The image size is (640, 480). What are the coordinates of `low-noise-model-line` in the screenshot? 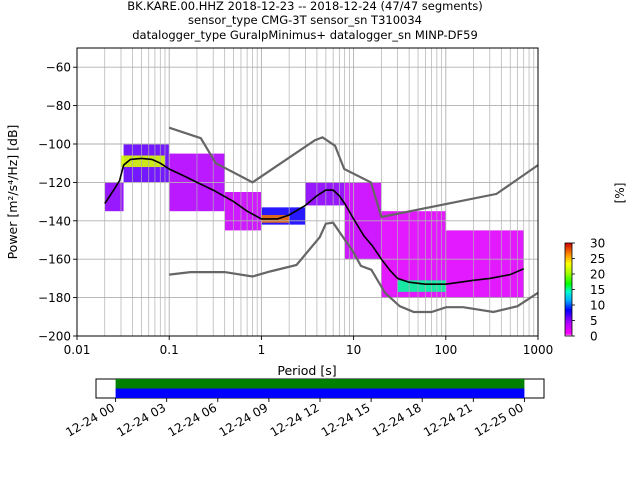 It's located at (354, 267).